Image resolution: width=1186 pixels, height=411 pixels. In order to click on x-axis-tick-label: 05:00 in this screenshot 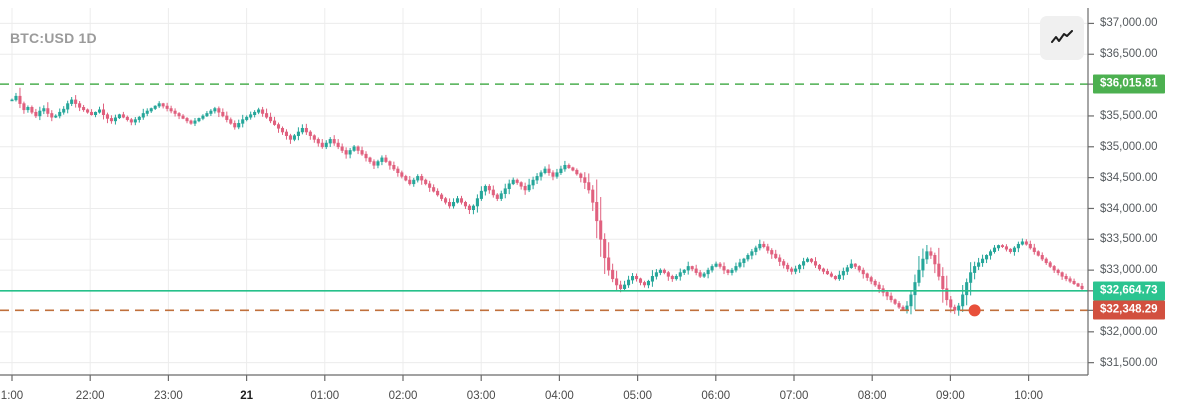, I will do `click(637, 396)`.